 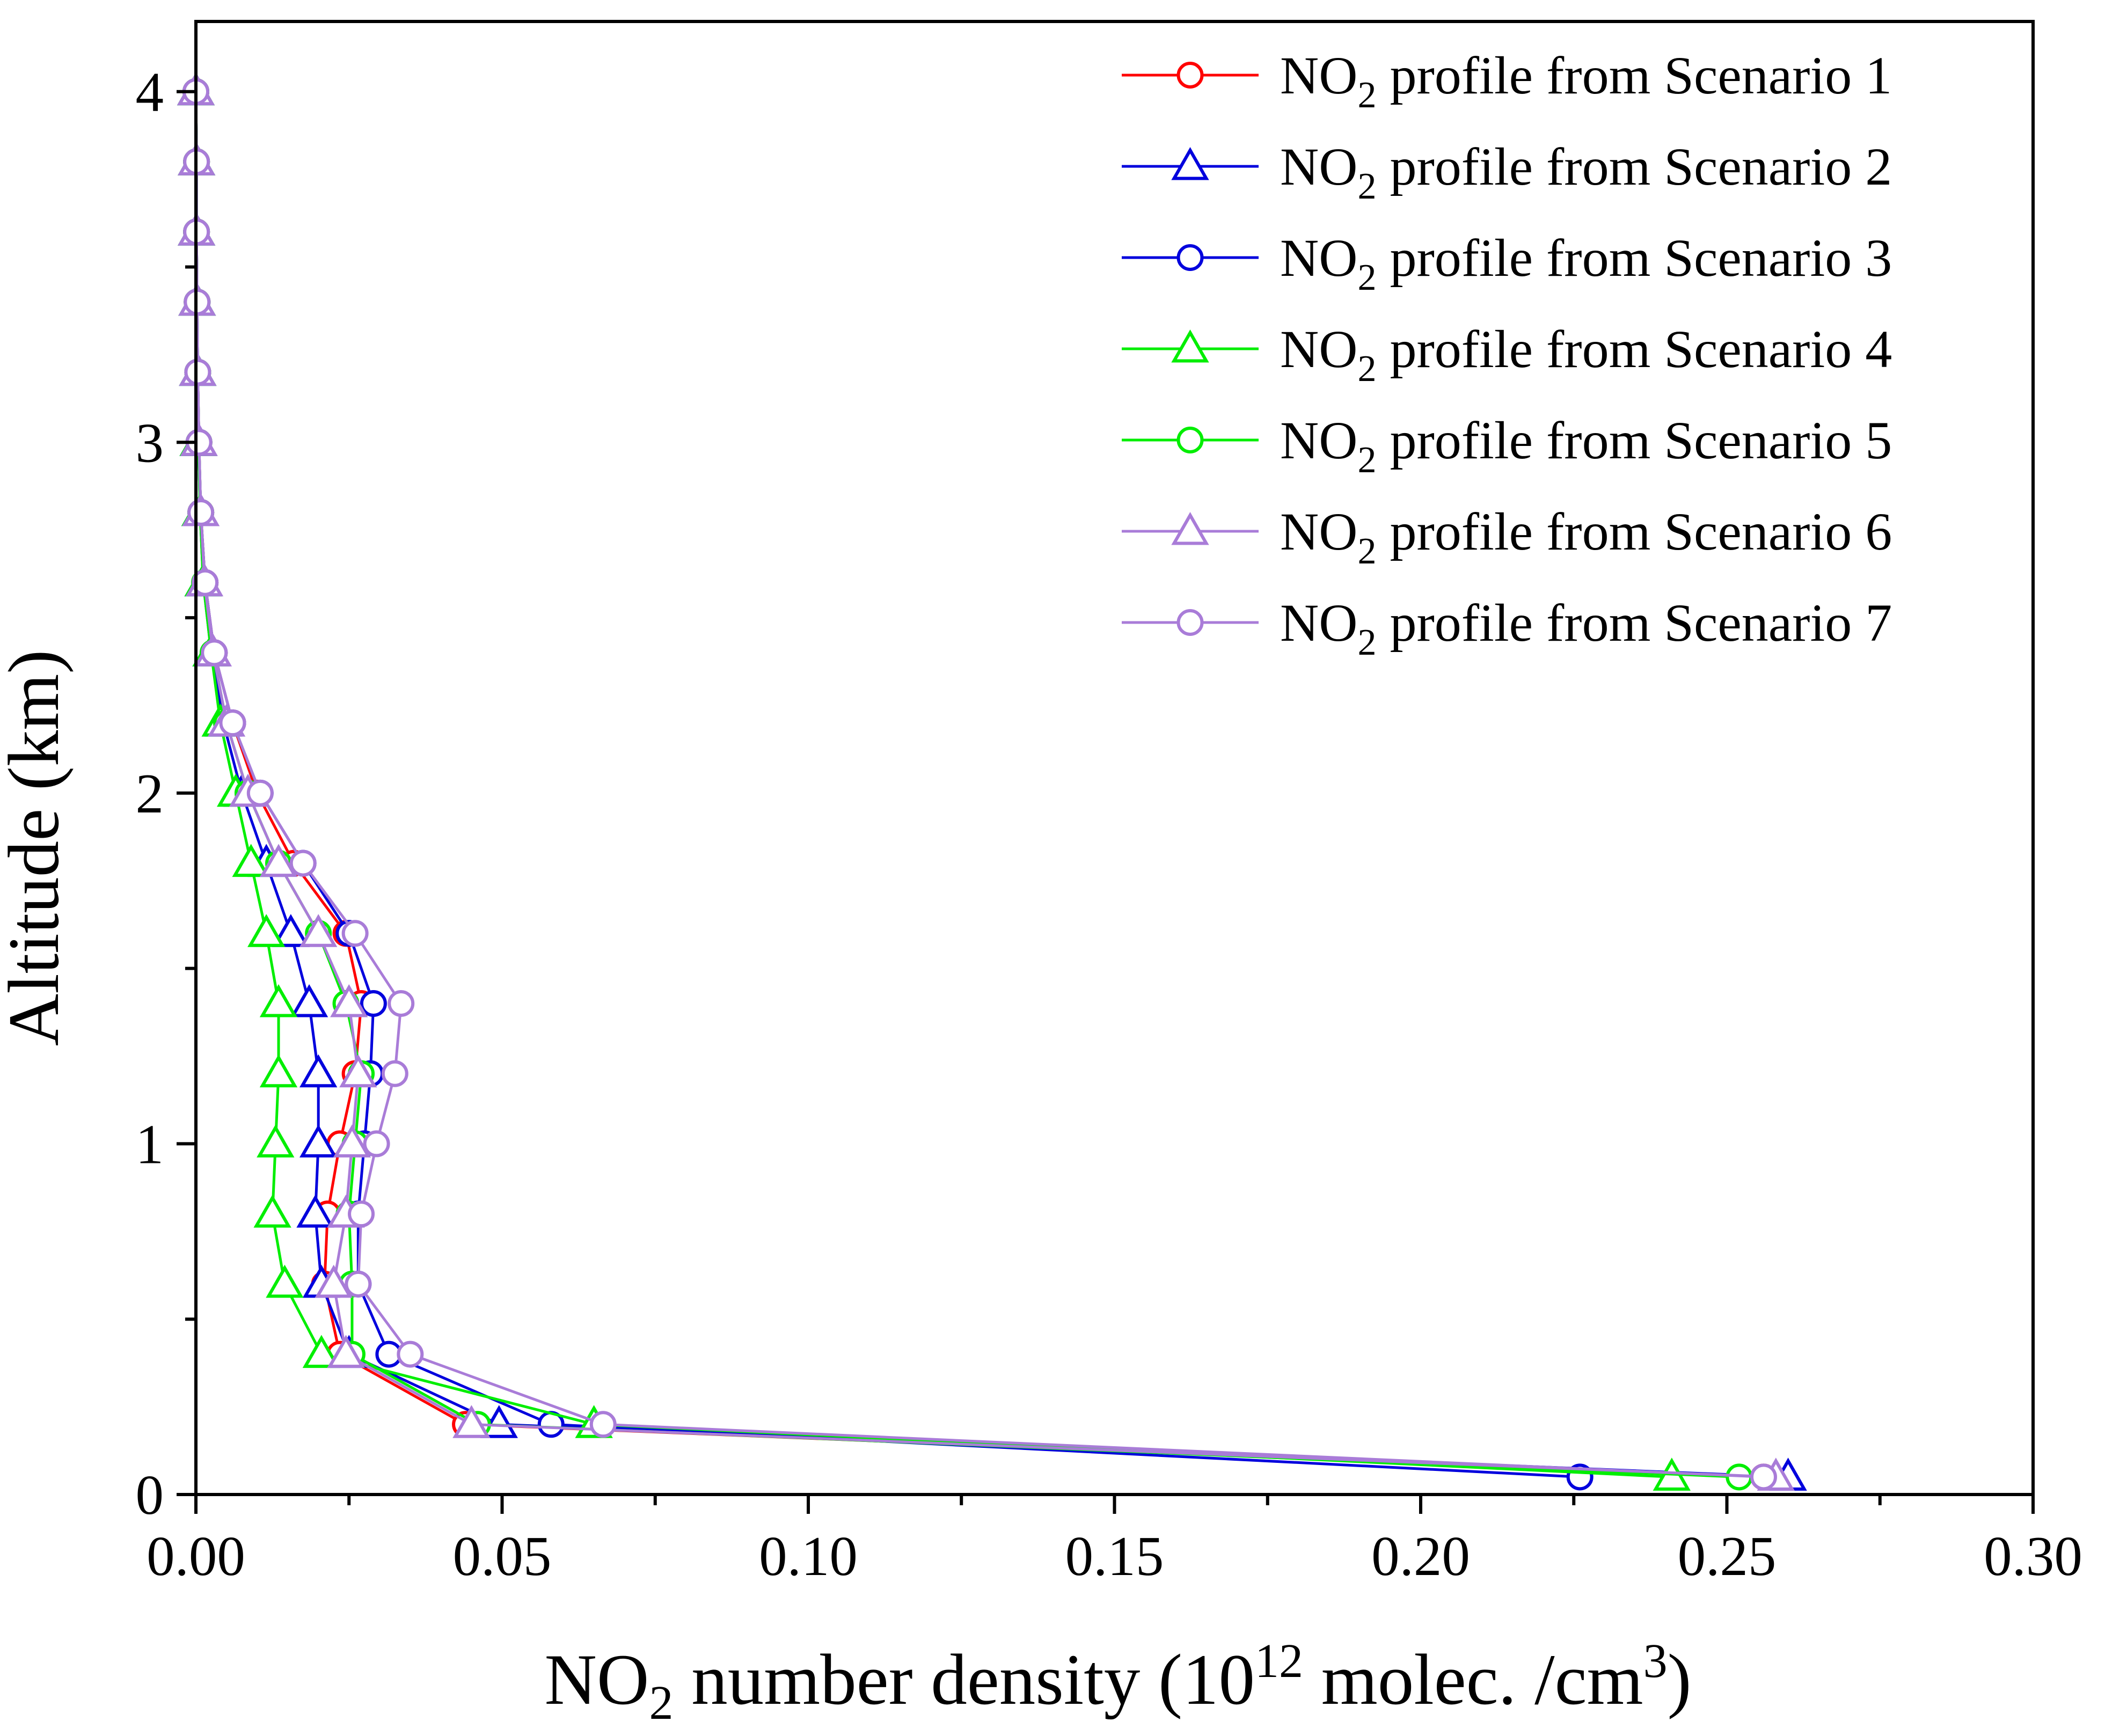 What do you see at coordinates (1114, 1556) in the screenshot?
I see `x-tick-label: 0.15` at bounding box center [1114, 1556].